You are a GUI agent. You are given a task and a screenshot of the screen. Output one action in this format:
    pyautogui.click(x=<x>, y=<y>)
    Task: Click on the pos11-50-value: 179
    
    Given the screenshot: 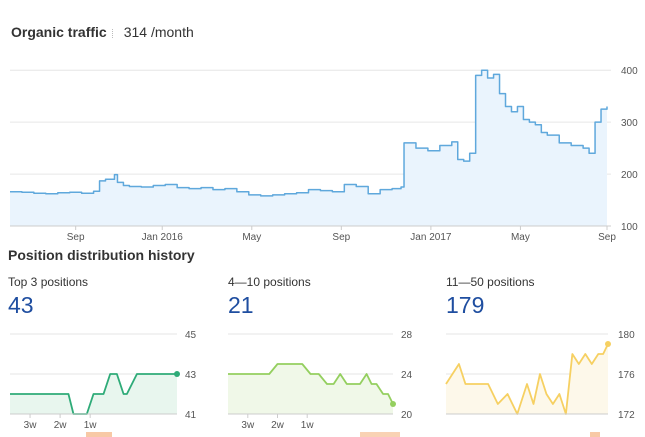 What is the action you would take?
    pyautogui.click(x=465, y=305)
    